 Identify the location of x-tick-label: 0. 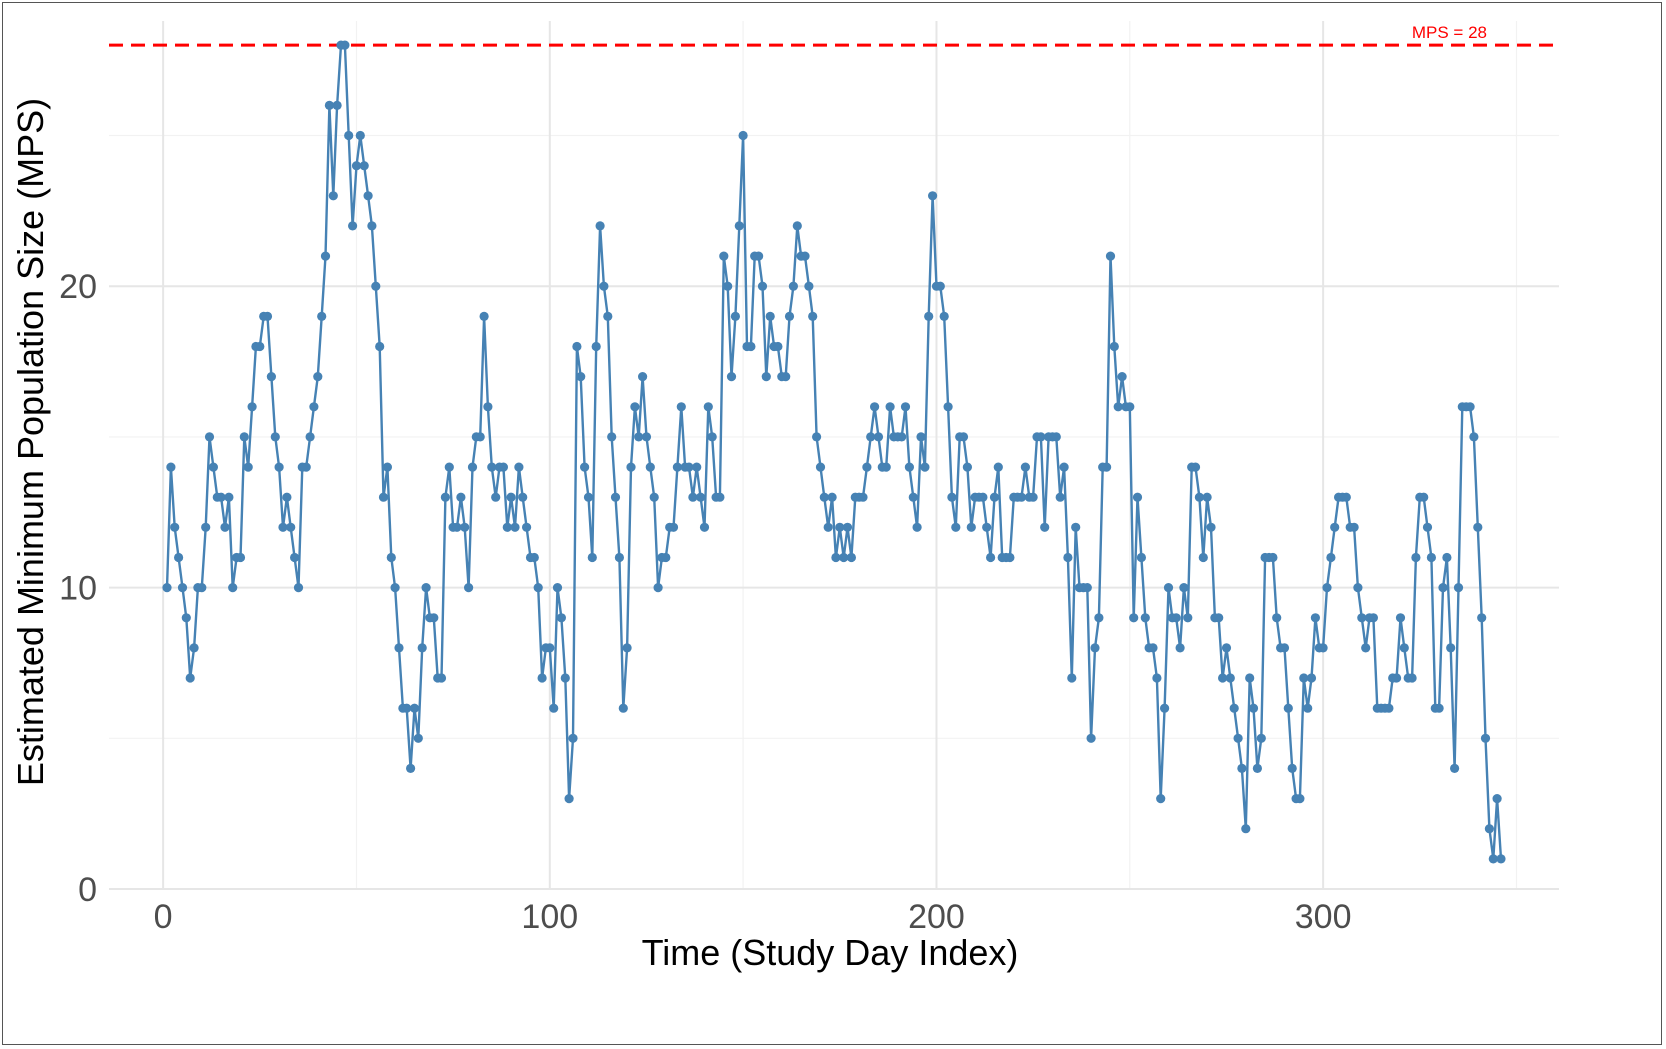
(163, 917).